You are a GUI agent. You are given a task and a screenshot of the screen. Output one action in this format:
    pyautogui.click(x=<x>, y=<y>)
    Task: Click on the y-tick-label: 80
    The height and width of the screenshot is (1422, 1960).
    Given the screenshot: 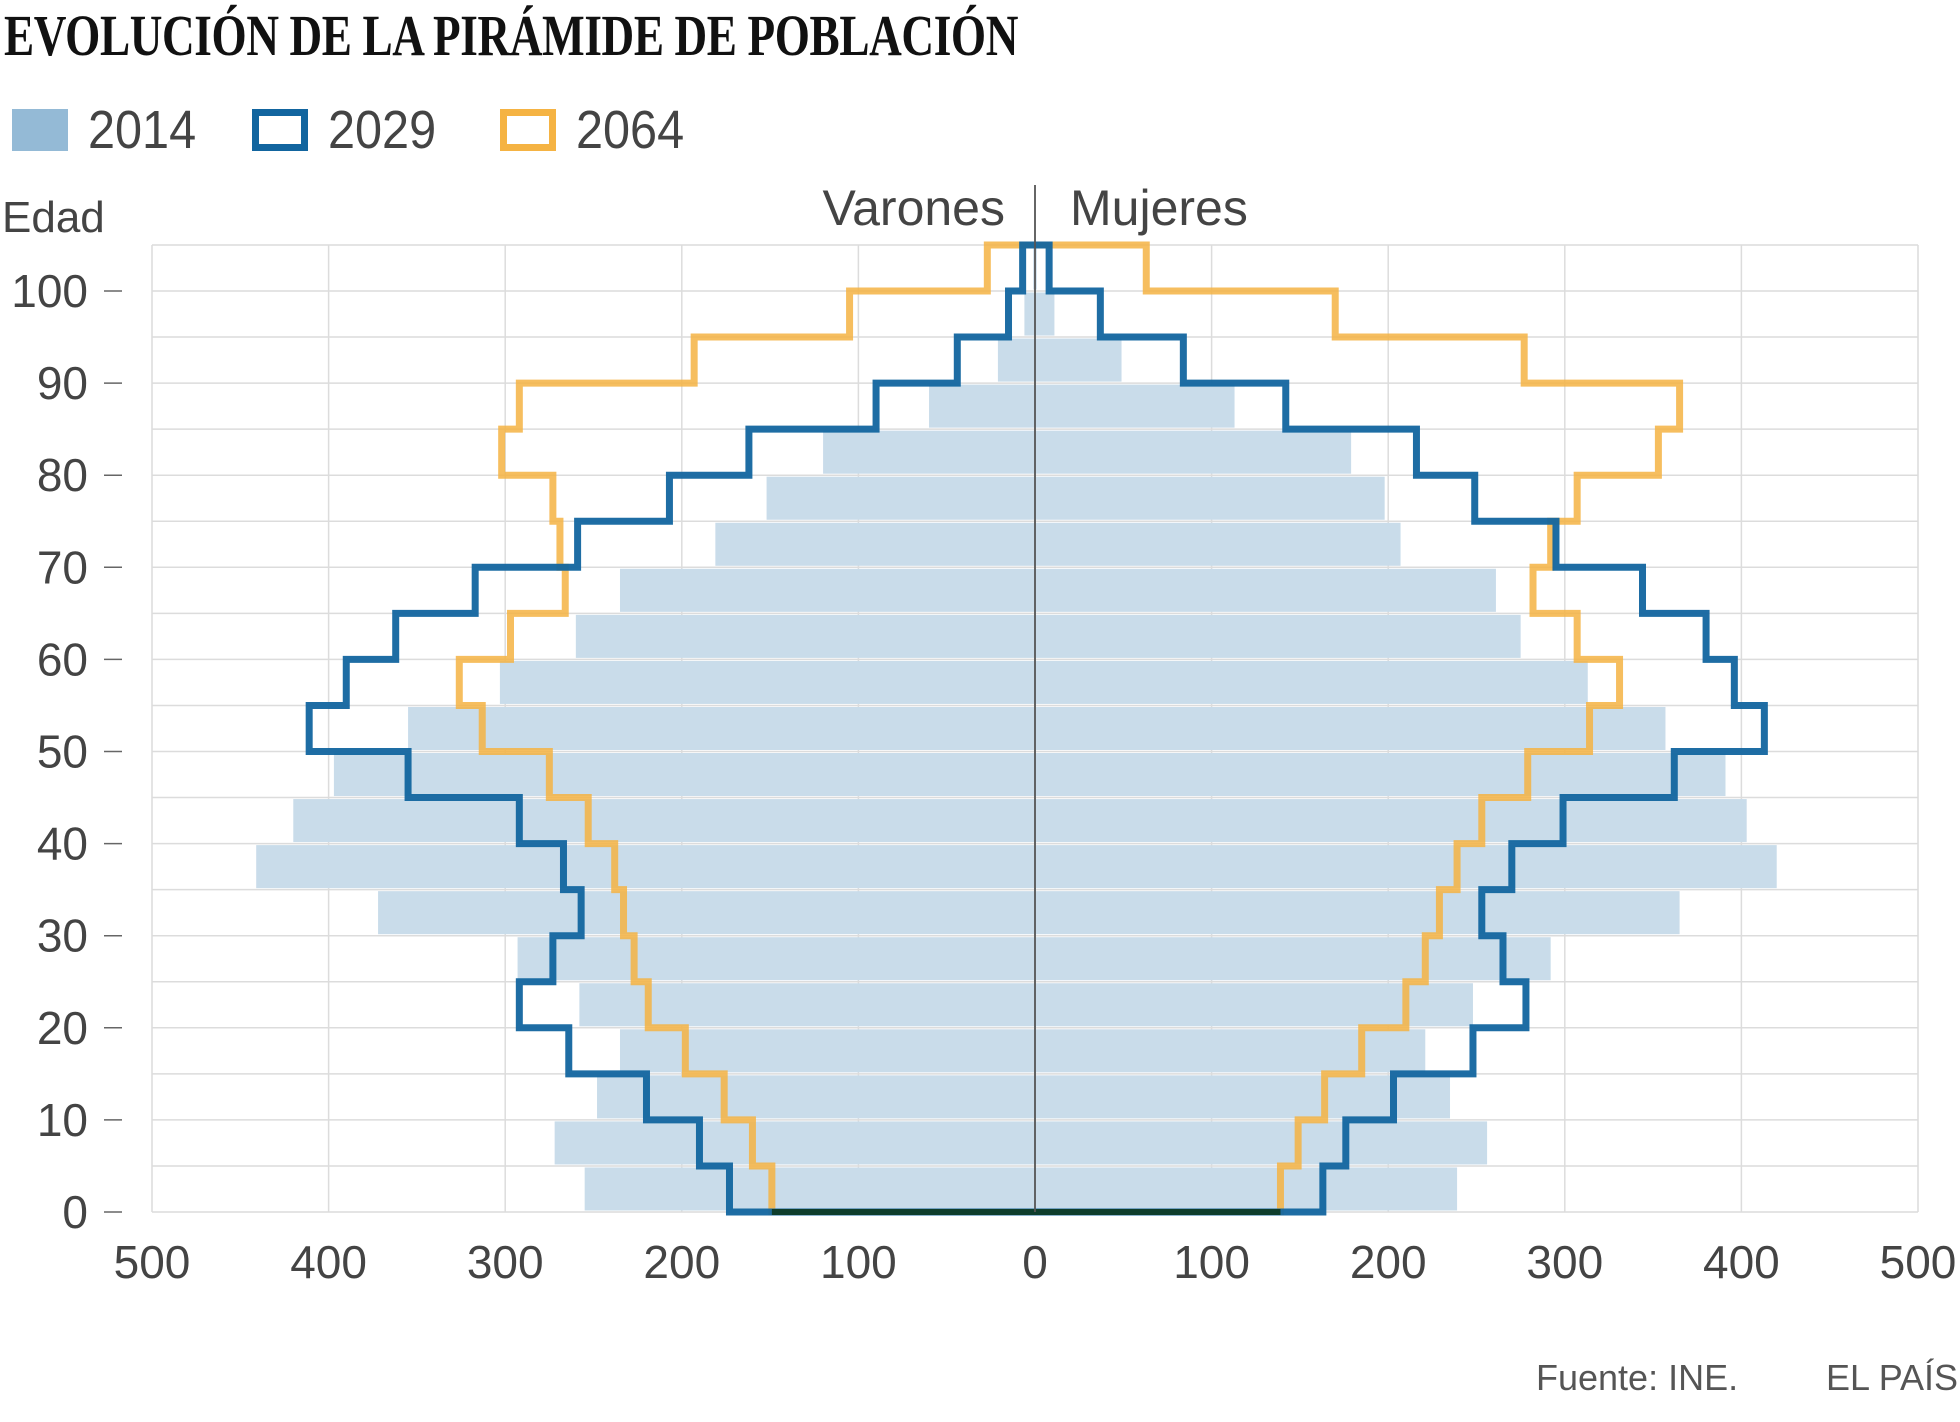 What is the action you would take?
    pyautogui.click(x=62, y=475)
    